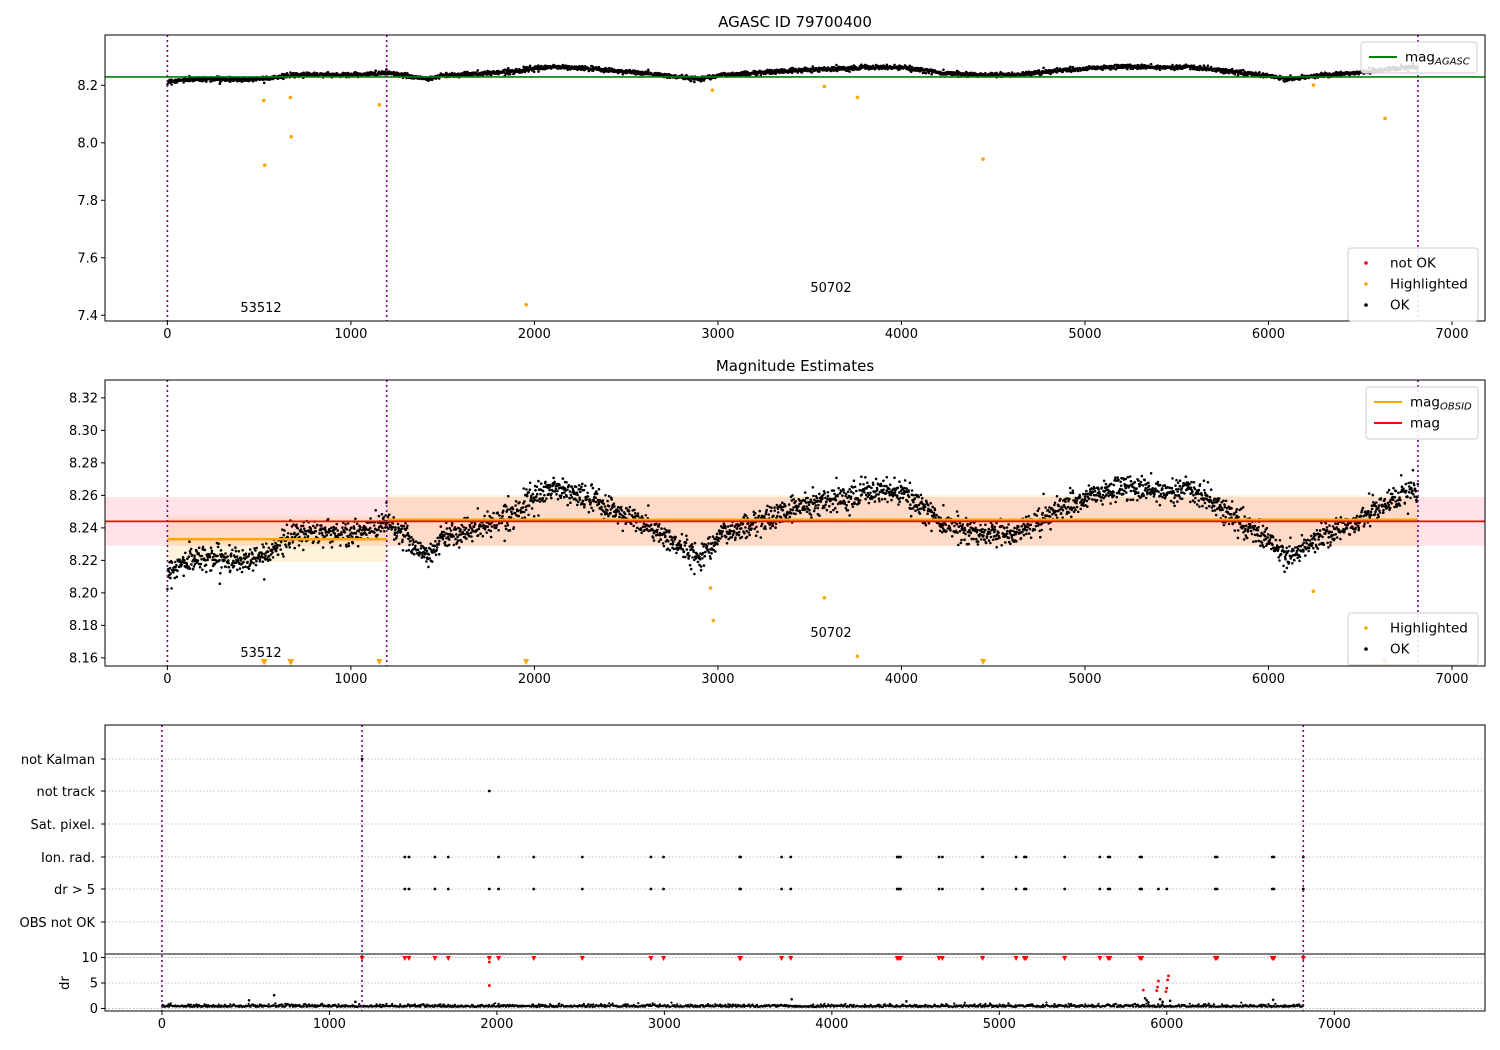 Image resolution: width=1500 pixels, height=1050 pixels. Describe the element at coordinates (87, 258) in the screenshot. I see `panel-agasc-ytick-label-1: 7.6` at that location.